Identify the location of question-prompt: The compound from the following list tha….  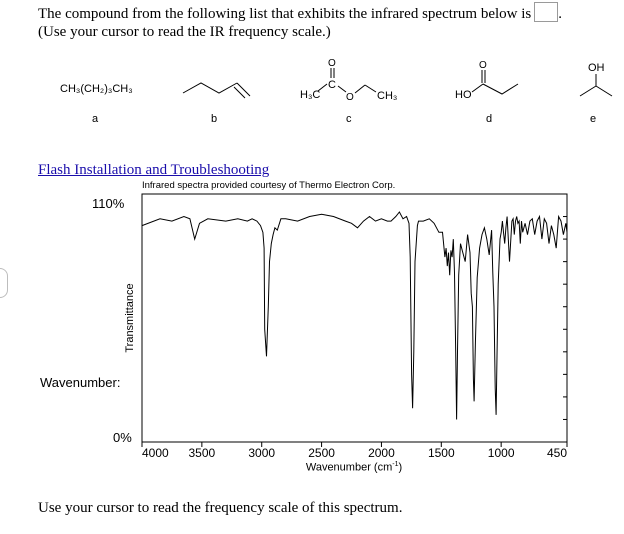
(300, 12).